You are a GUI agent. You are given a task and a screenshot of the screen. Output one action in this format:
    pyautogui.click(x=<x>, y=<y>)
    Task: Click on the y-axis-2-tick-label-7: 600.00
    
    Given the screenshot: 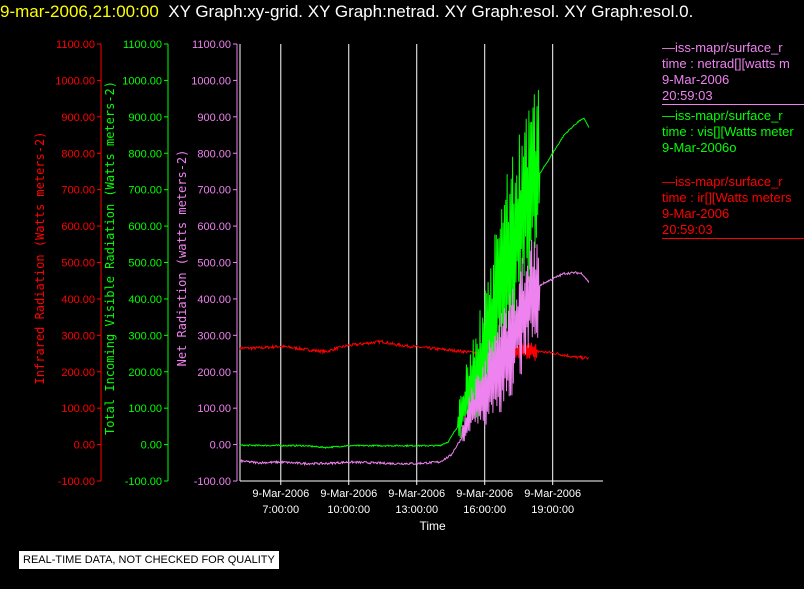 What is the action you would take?
    pyautogui.click(x=214, y=227)
    